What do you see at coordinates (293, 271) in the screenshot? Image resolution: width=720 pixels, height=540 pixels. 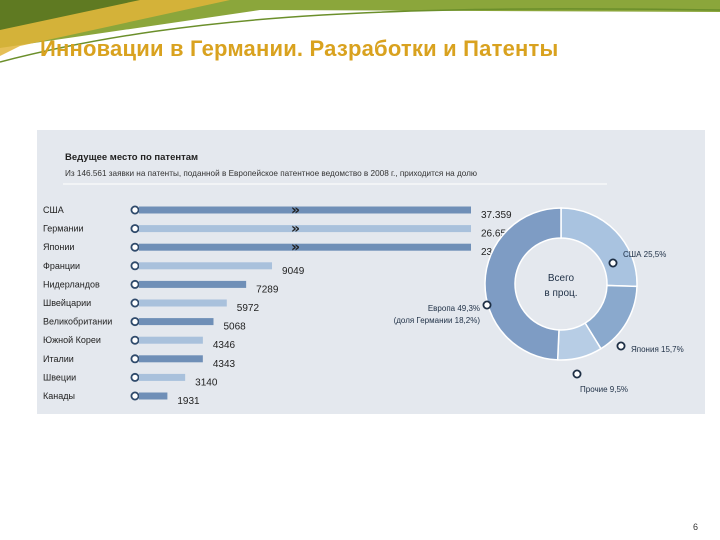 I see `value-label: 9049` at bounding box center [293, 271].